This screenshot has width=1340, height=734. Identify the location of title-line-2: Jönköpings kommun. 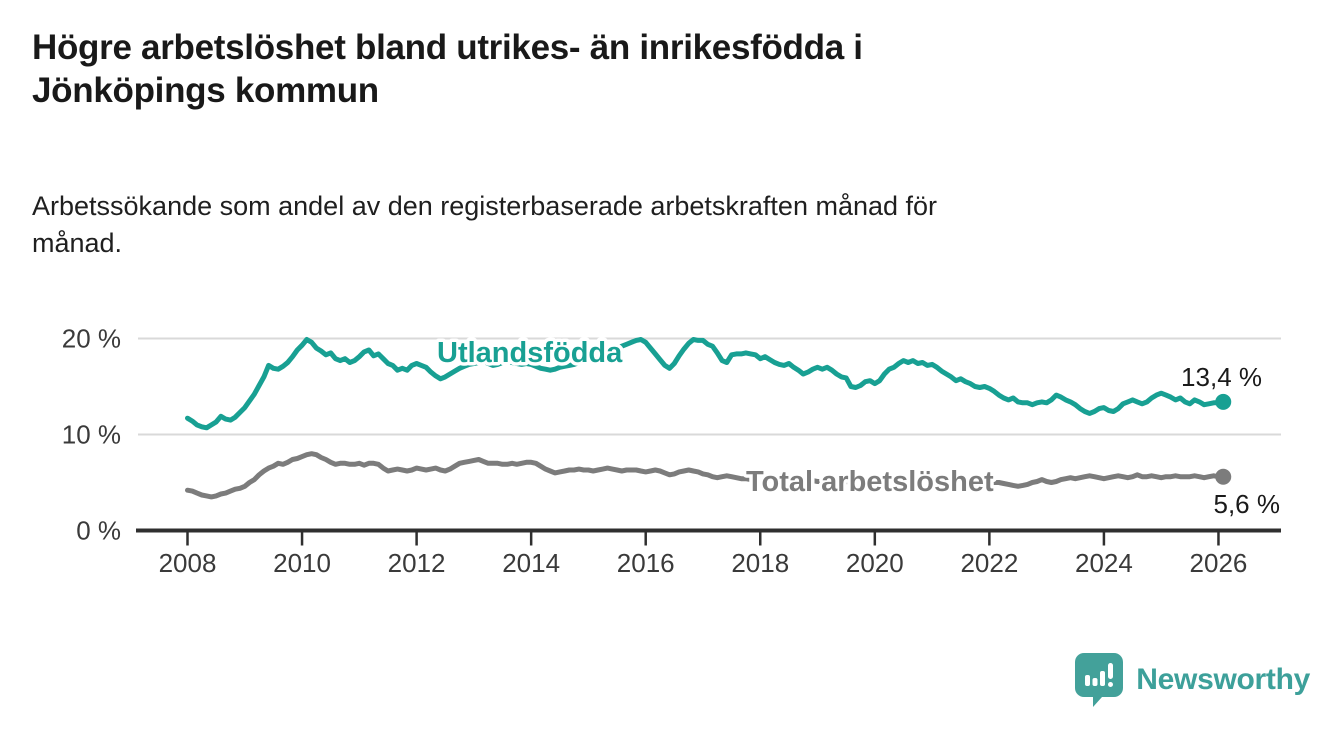
(205, 91).